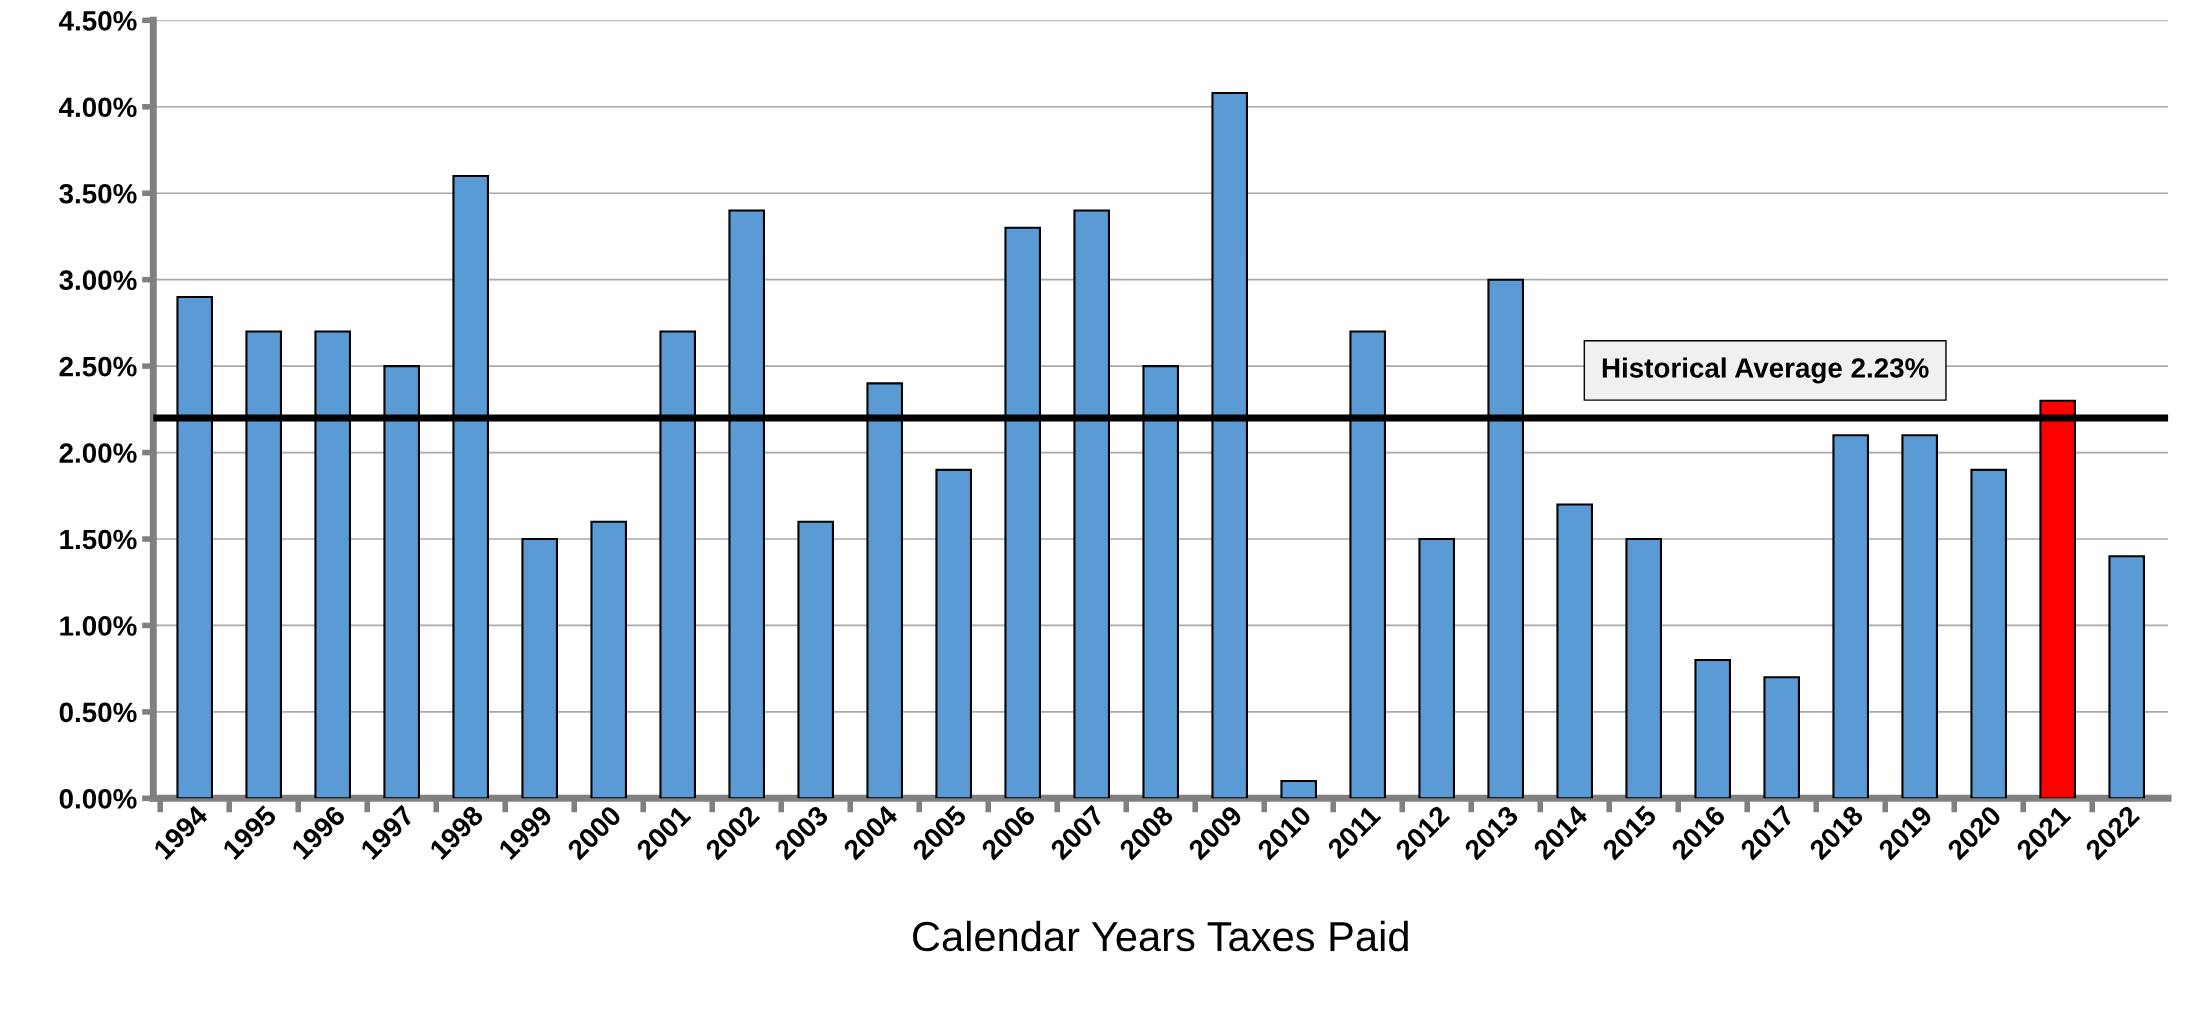 The height and width of the screenshot is (1017, 2190). What do you see at coordinates (97, 21) in the screenshot?
I see `y-tick-label: 4.50%` at bounding box center [97, 21].